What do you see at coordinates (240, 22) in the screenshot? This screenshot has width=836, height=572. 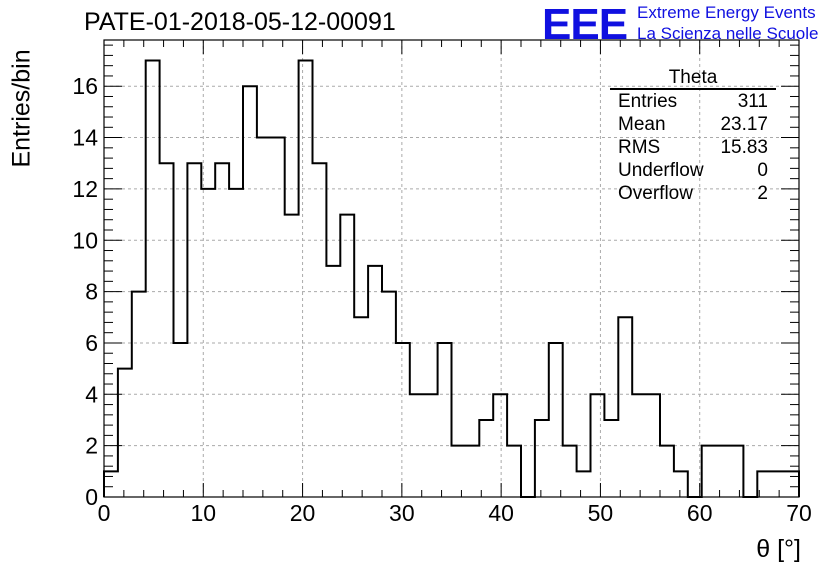 I see `chart-title: PATE-01-2018-05-12-00091` at bounding box center [240, 22].